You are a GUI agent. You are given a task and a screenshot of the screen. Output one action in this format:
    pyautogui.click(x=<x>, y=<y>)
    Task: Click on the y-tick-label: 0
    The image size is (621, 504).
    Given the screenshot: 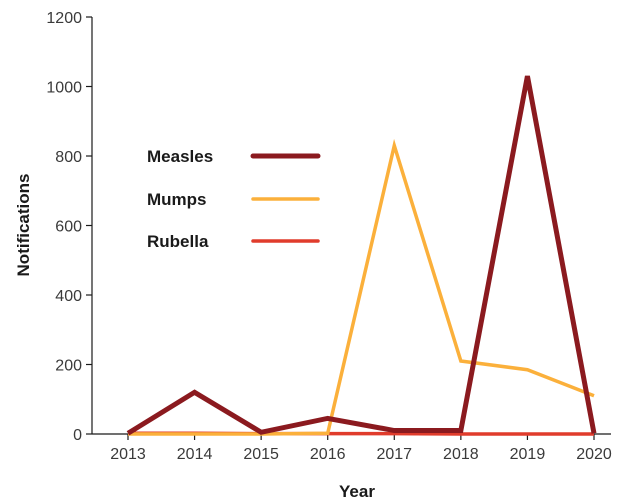 What is the action you would take?
    pyautogui.click(x=77, y=435)
    